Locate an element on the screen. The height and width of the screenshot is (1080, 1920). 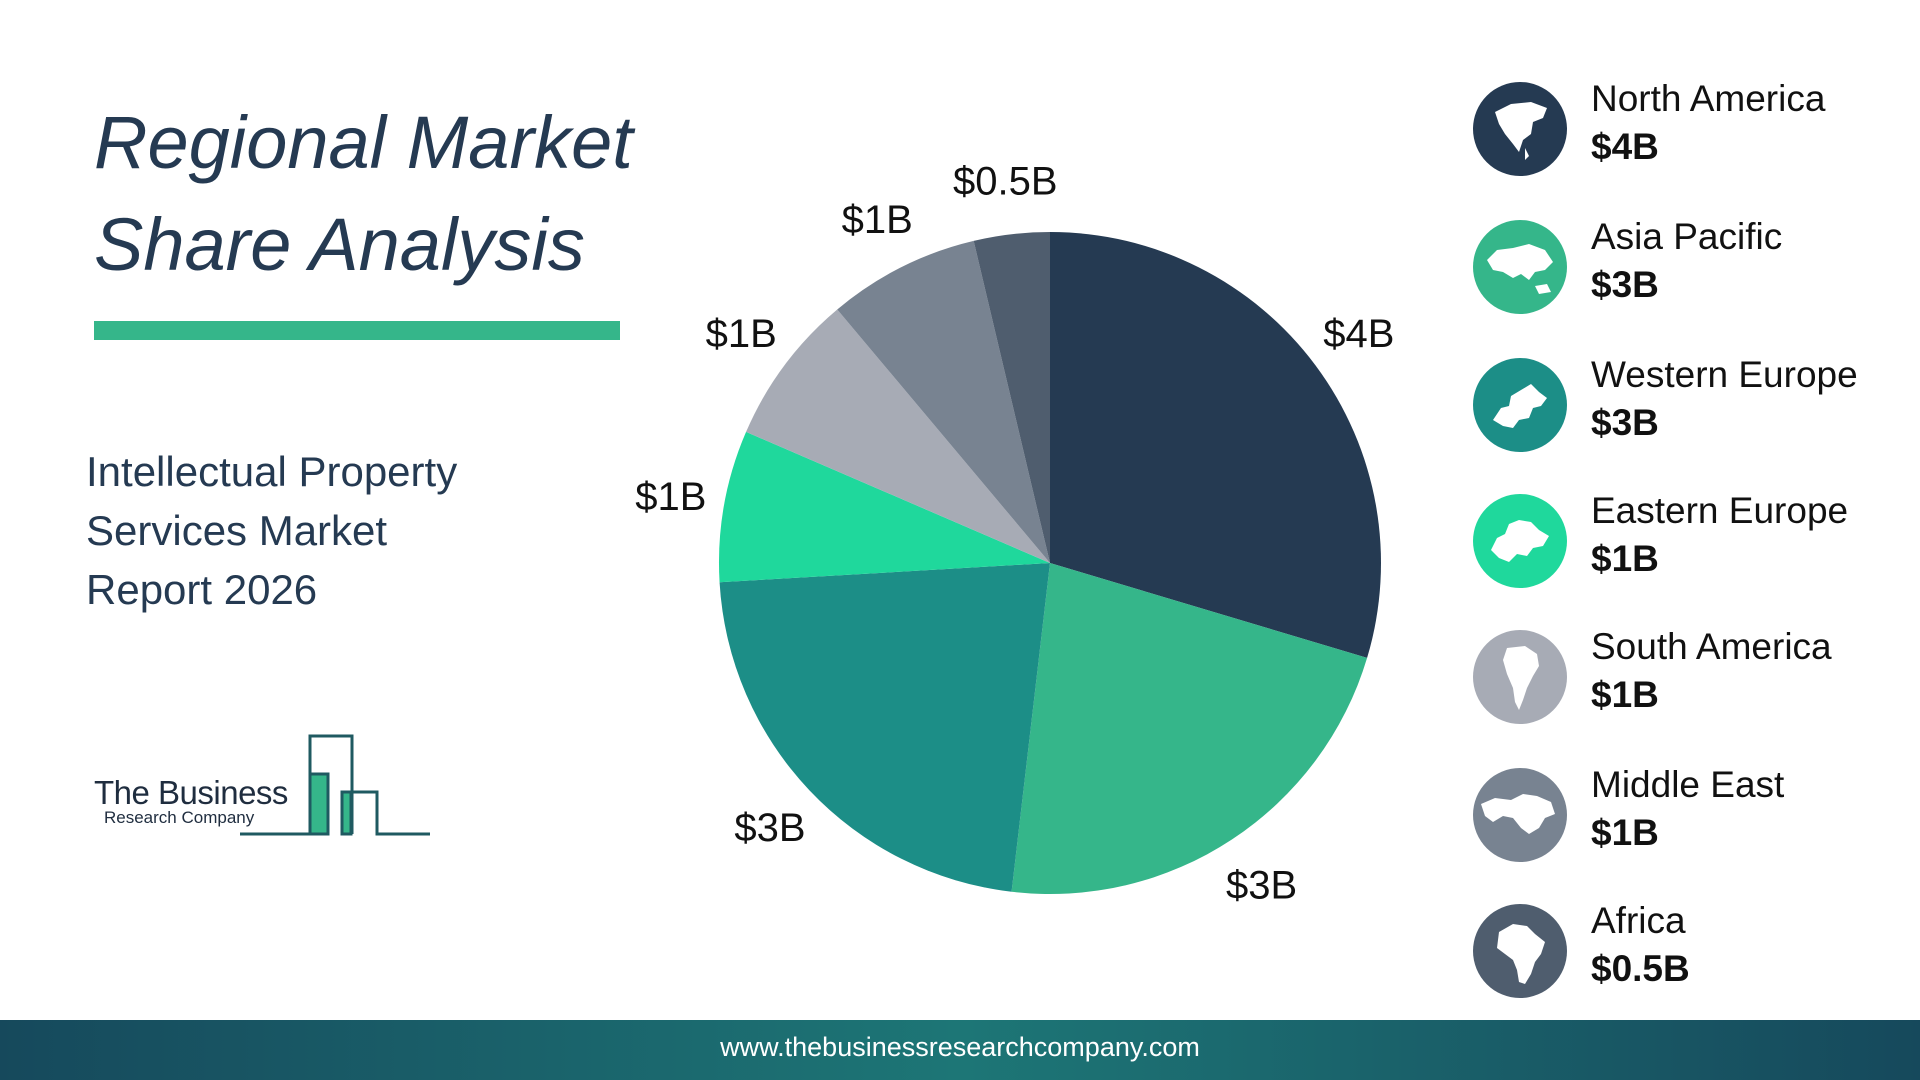
legend-value-eastern-europe: $1B is located at coordinates (1625, 558).